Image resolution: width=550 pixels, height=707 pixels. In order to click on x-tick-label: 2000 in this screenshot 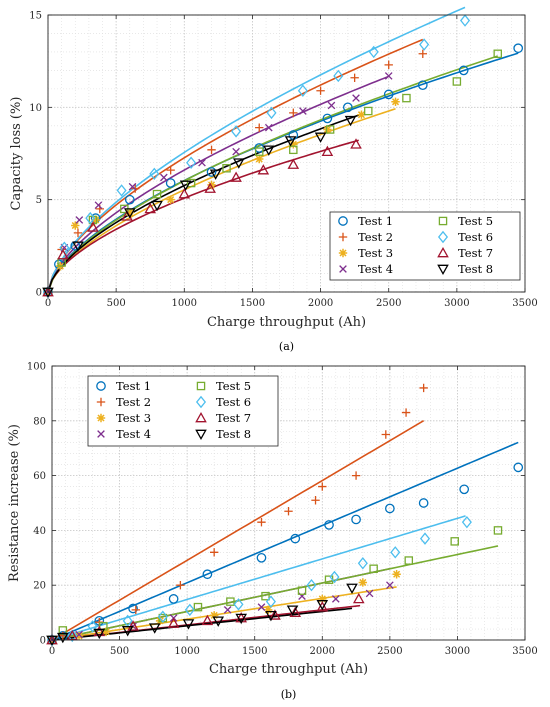, I will do `click(322, 651)`.